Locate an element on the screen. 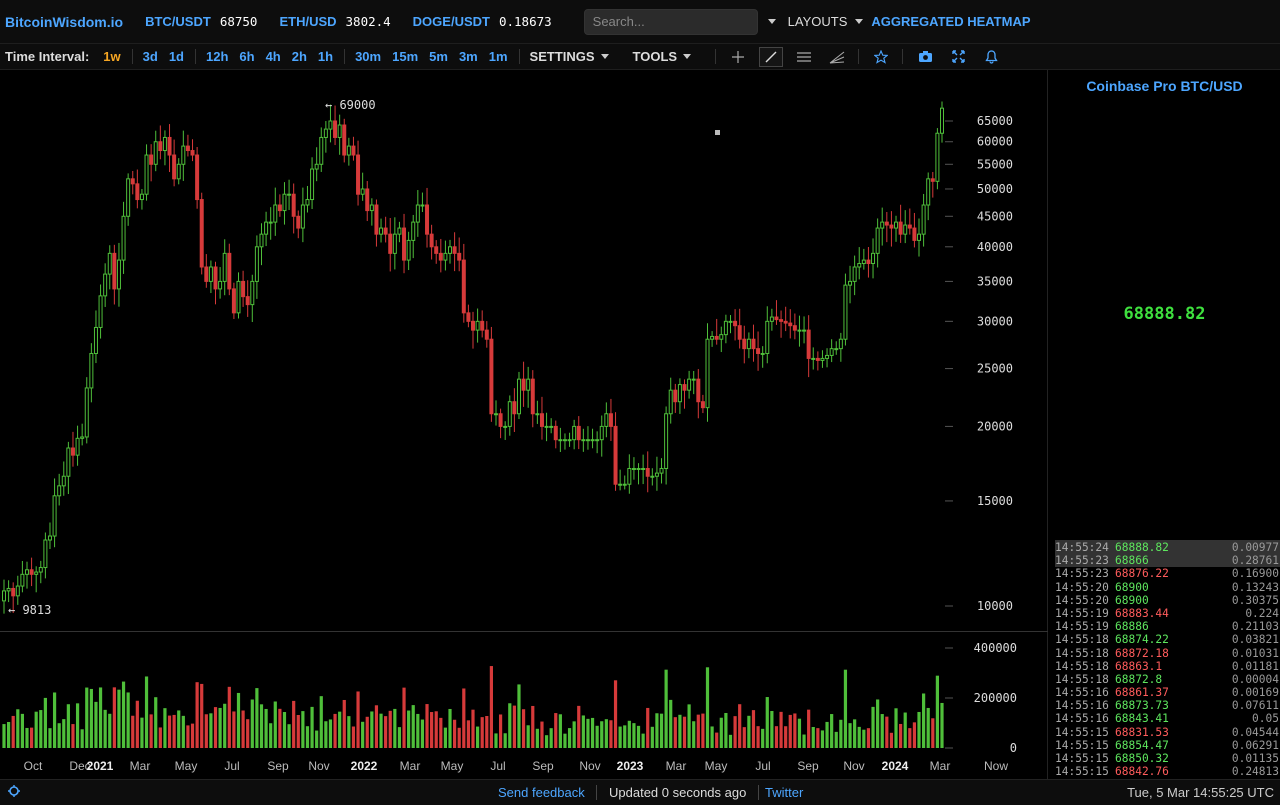 The width and height of the screenshot is (1280, 805). connection-status-icon is located at coordinates (14, 792).